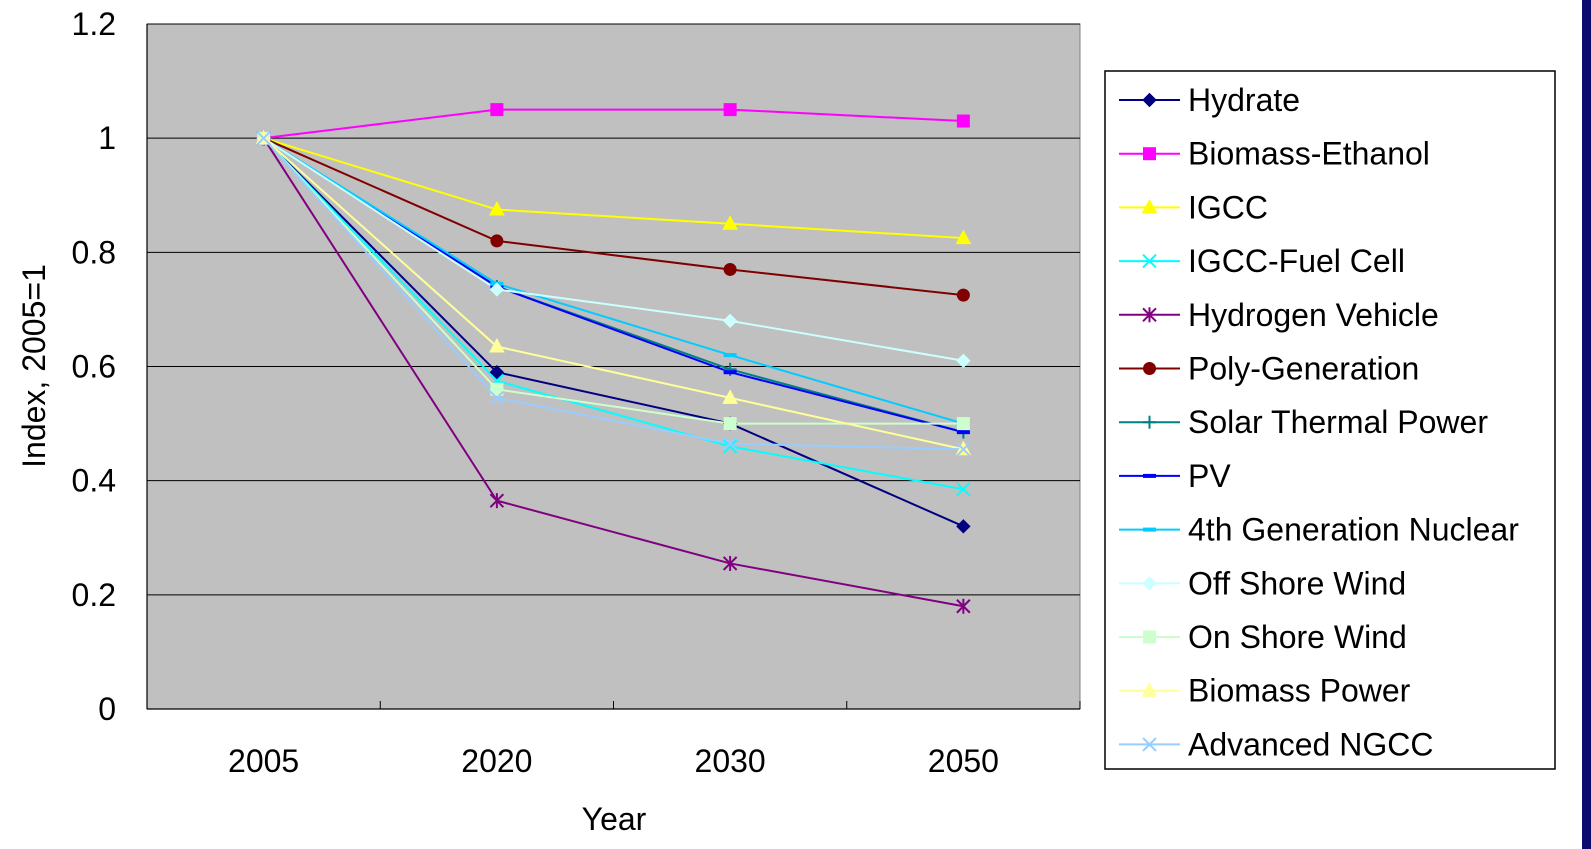 This screenshot has height=849, width=1591. I want to click on legend-label: Solar Thermal Power, so click(1338, 422).